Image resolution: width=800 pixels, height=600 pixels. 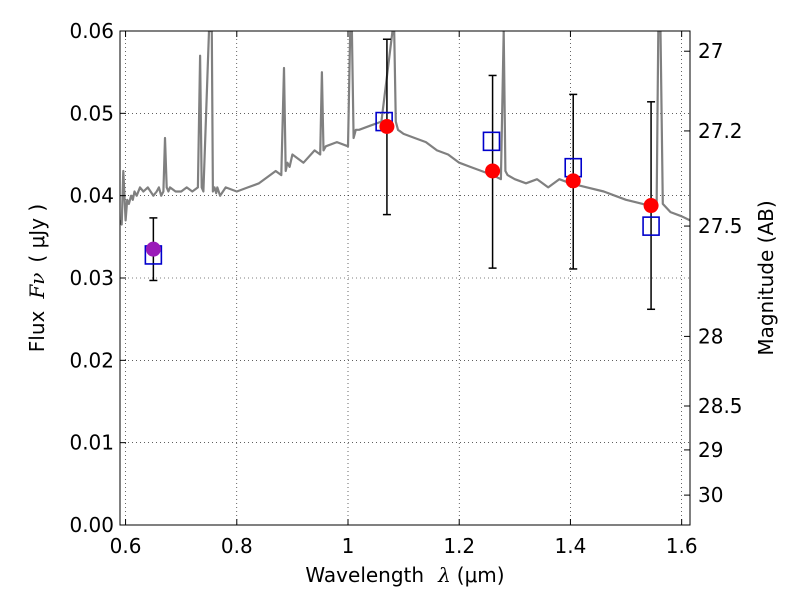 What do you see at coordinates (710, 51) in the screenshot?
I see `magnitude-tick-label: 27` at bounding box center [710, 51].